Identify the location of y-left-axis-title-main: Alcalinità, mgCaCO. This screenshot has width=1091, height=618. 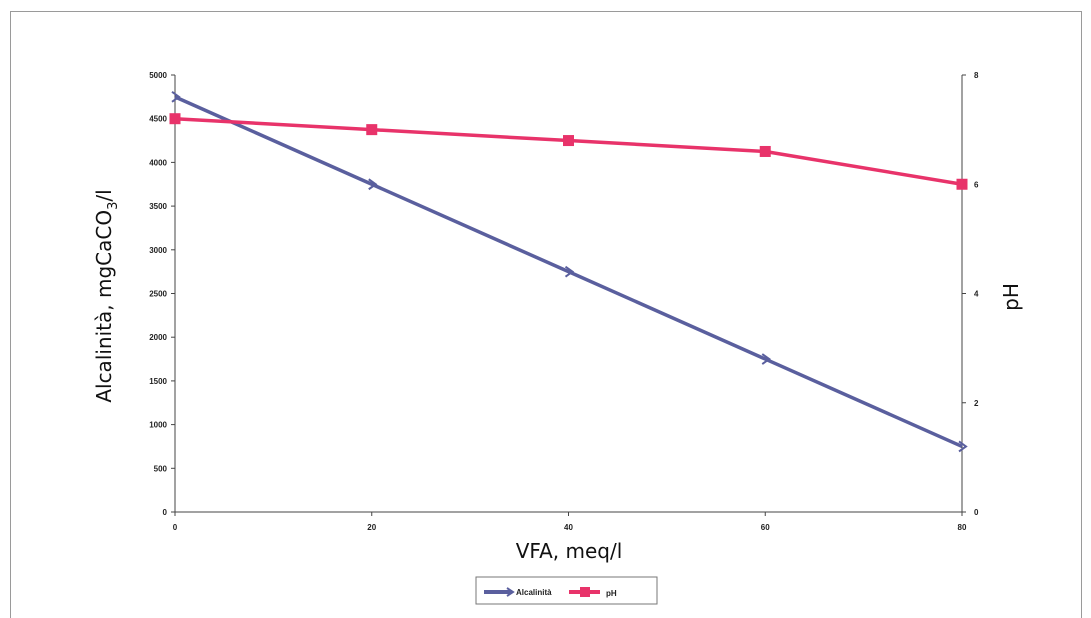
(104, 306).